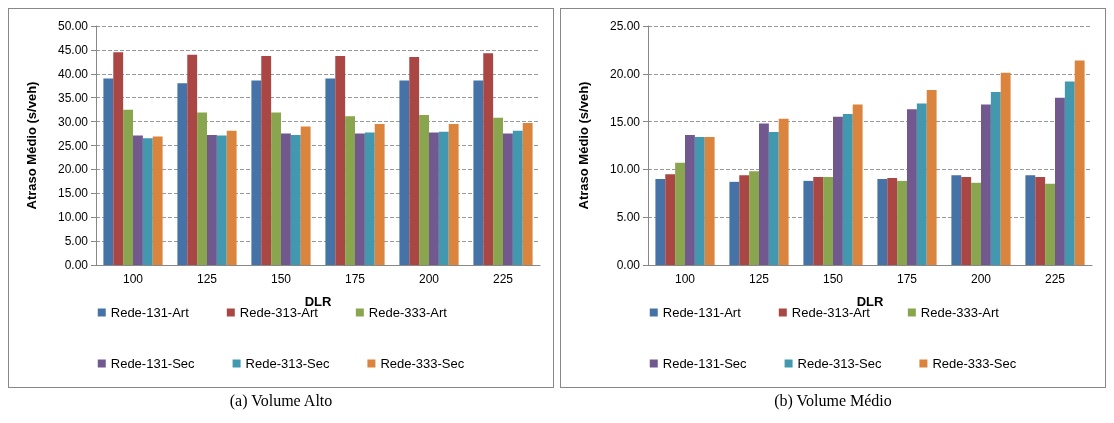 The height and width of the screenshot is (423, 1114). Describe the element at coordinates (625, 121) in the screenshot. I see `y-tick-label: 15.00` at that location.